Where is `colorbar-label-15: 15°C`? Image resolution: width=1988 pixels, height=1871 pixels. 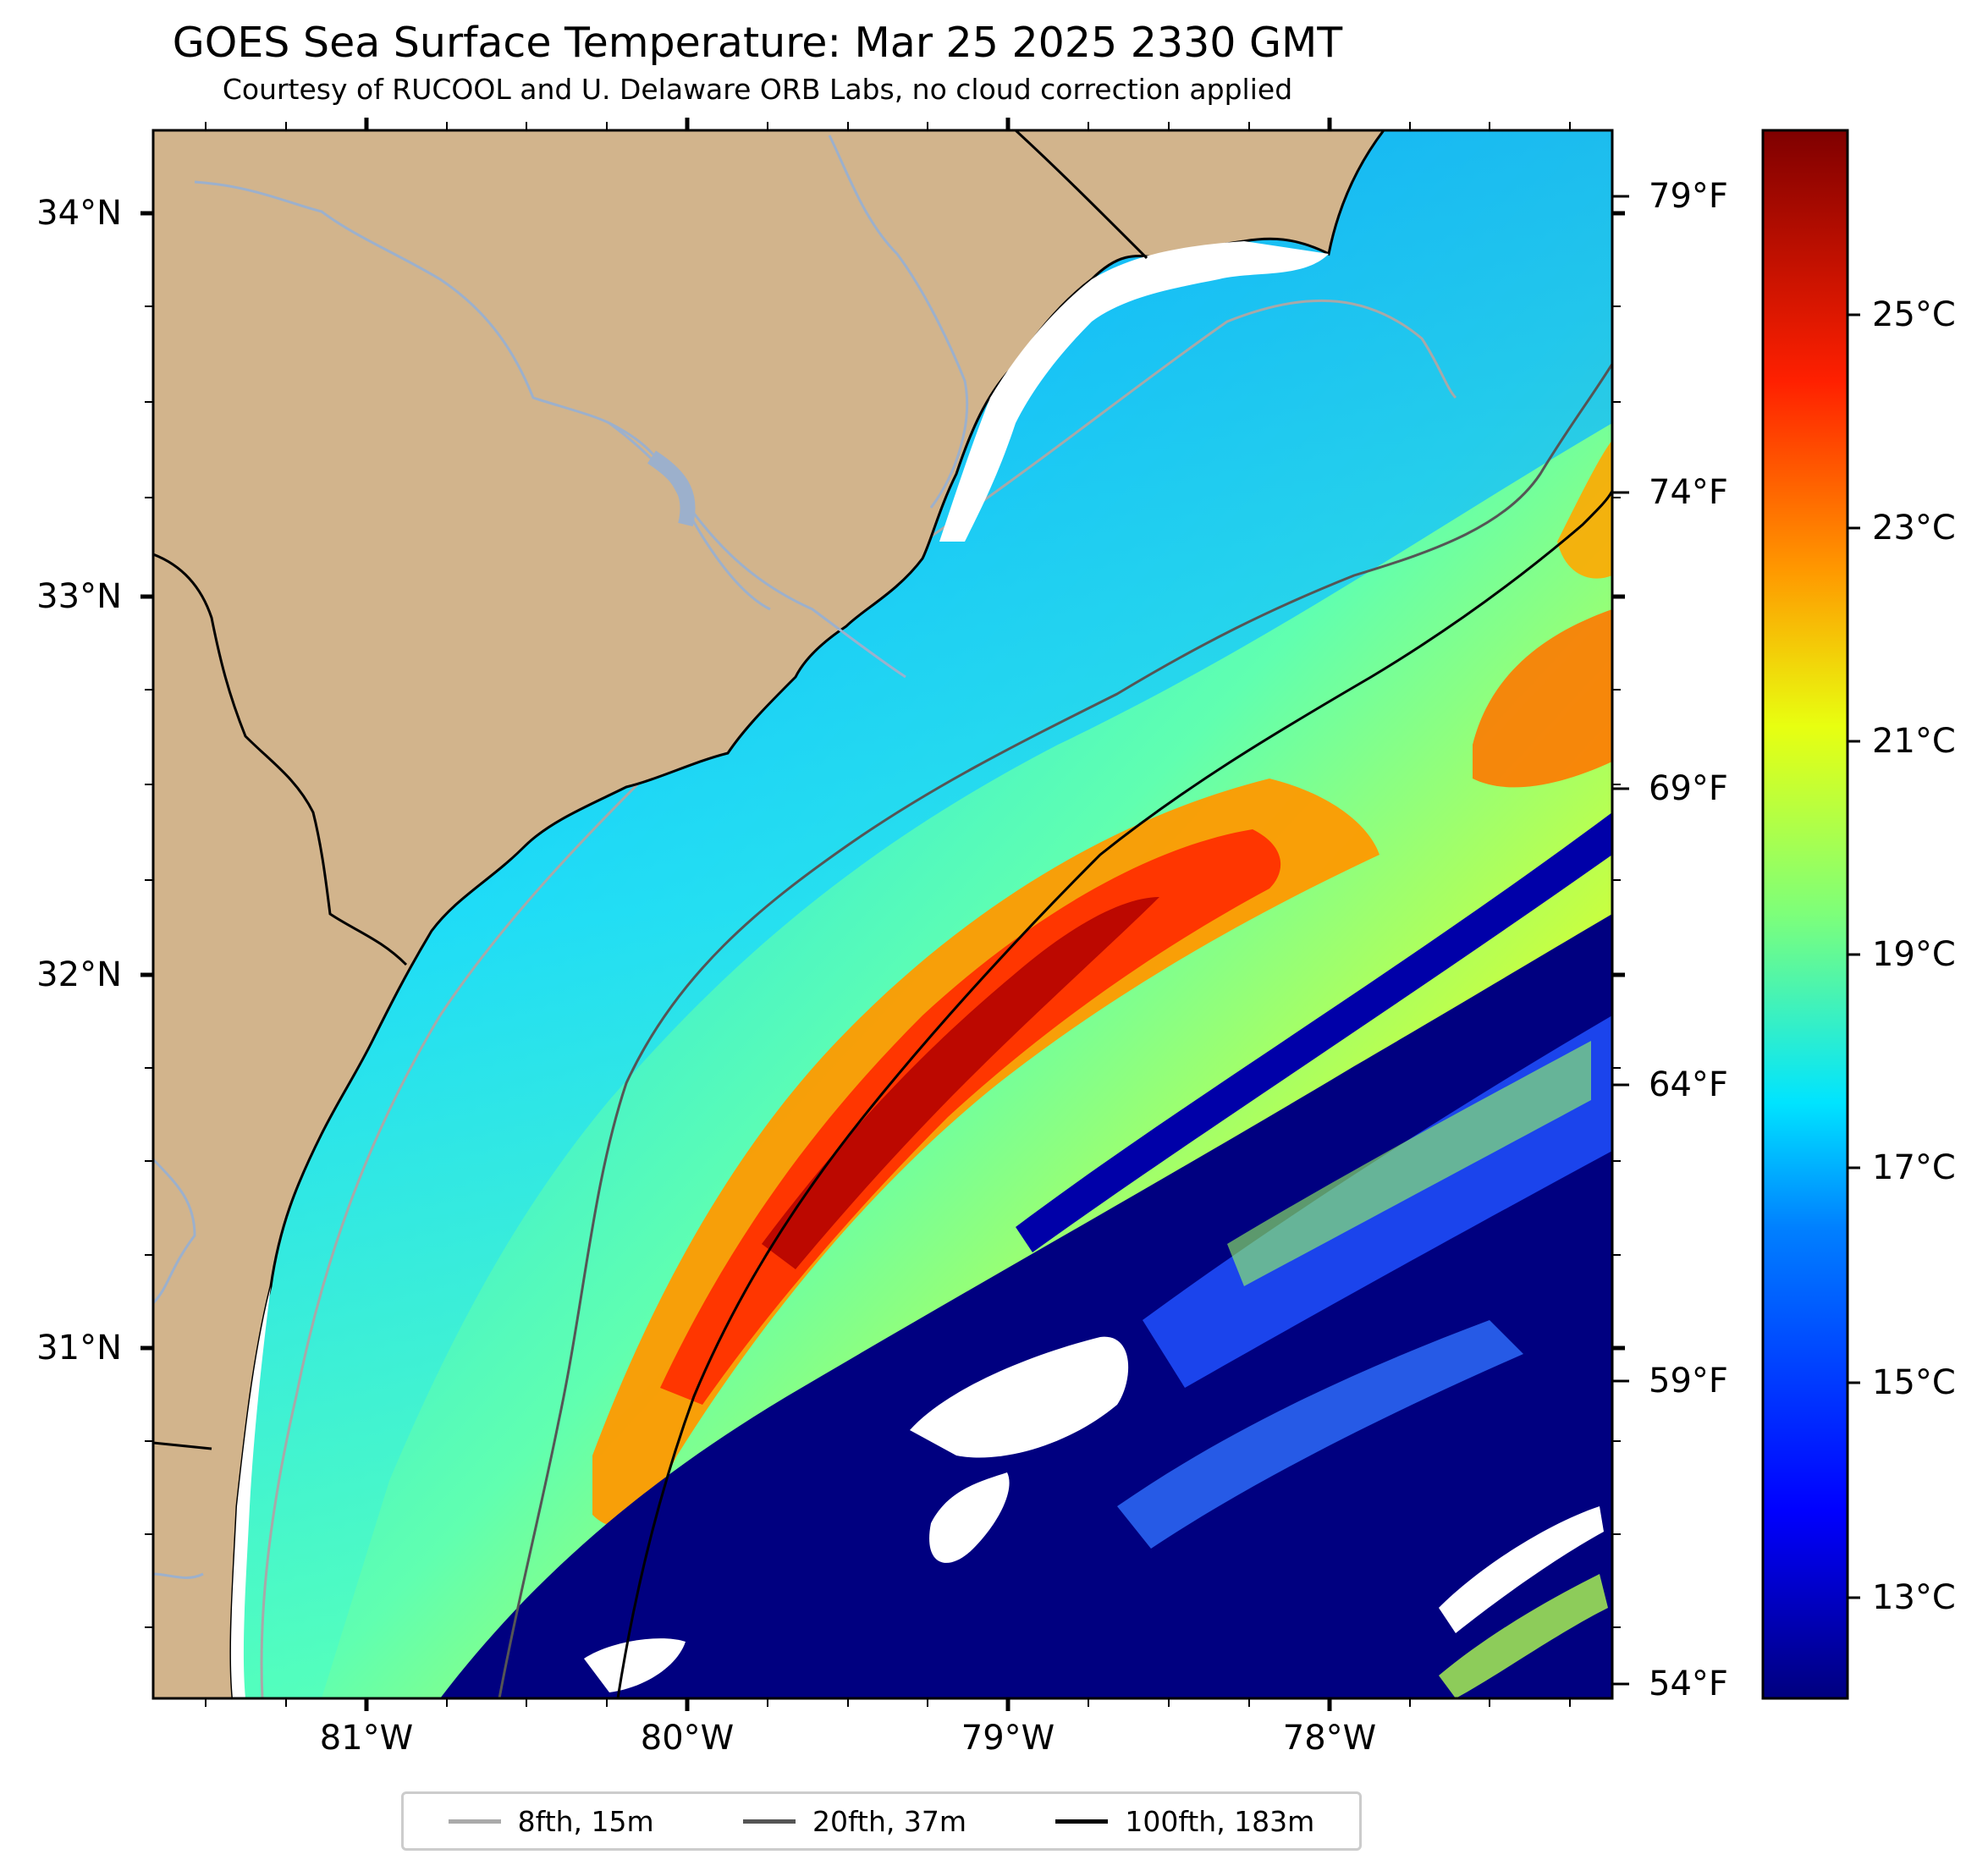 colorbar-label-15: 15°C is located at coordinates (1914, 1383).